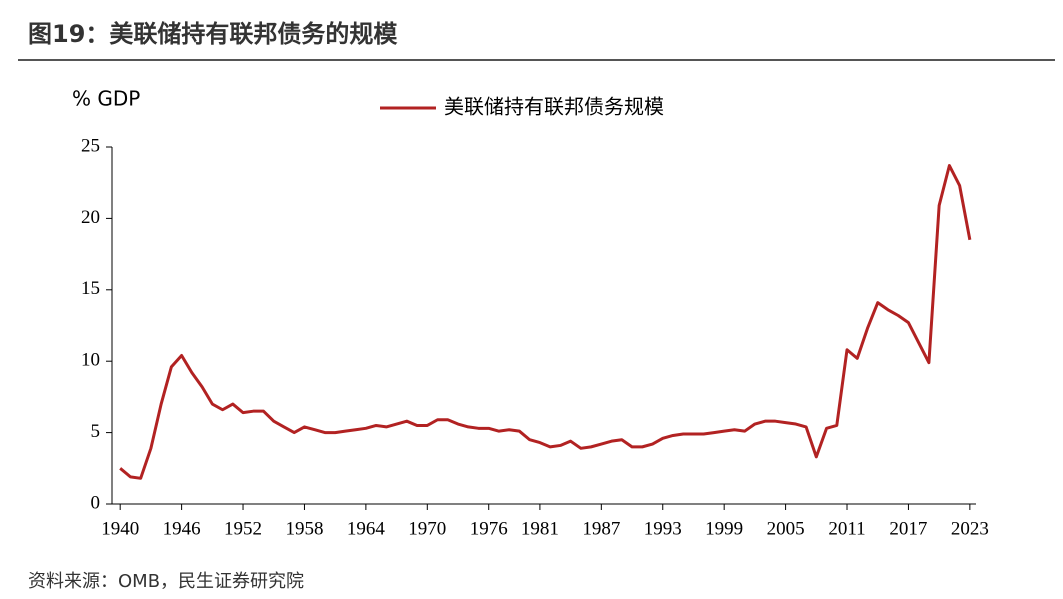 The width and height of the screenshot is (1063, 599). What do you see at coordinates (601, 528) in the screenshot?
I see `x-tick-label: 1987` at bounding box center [601, 528].